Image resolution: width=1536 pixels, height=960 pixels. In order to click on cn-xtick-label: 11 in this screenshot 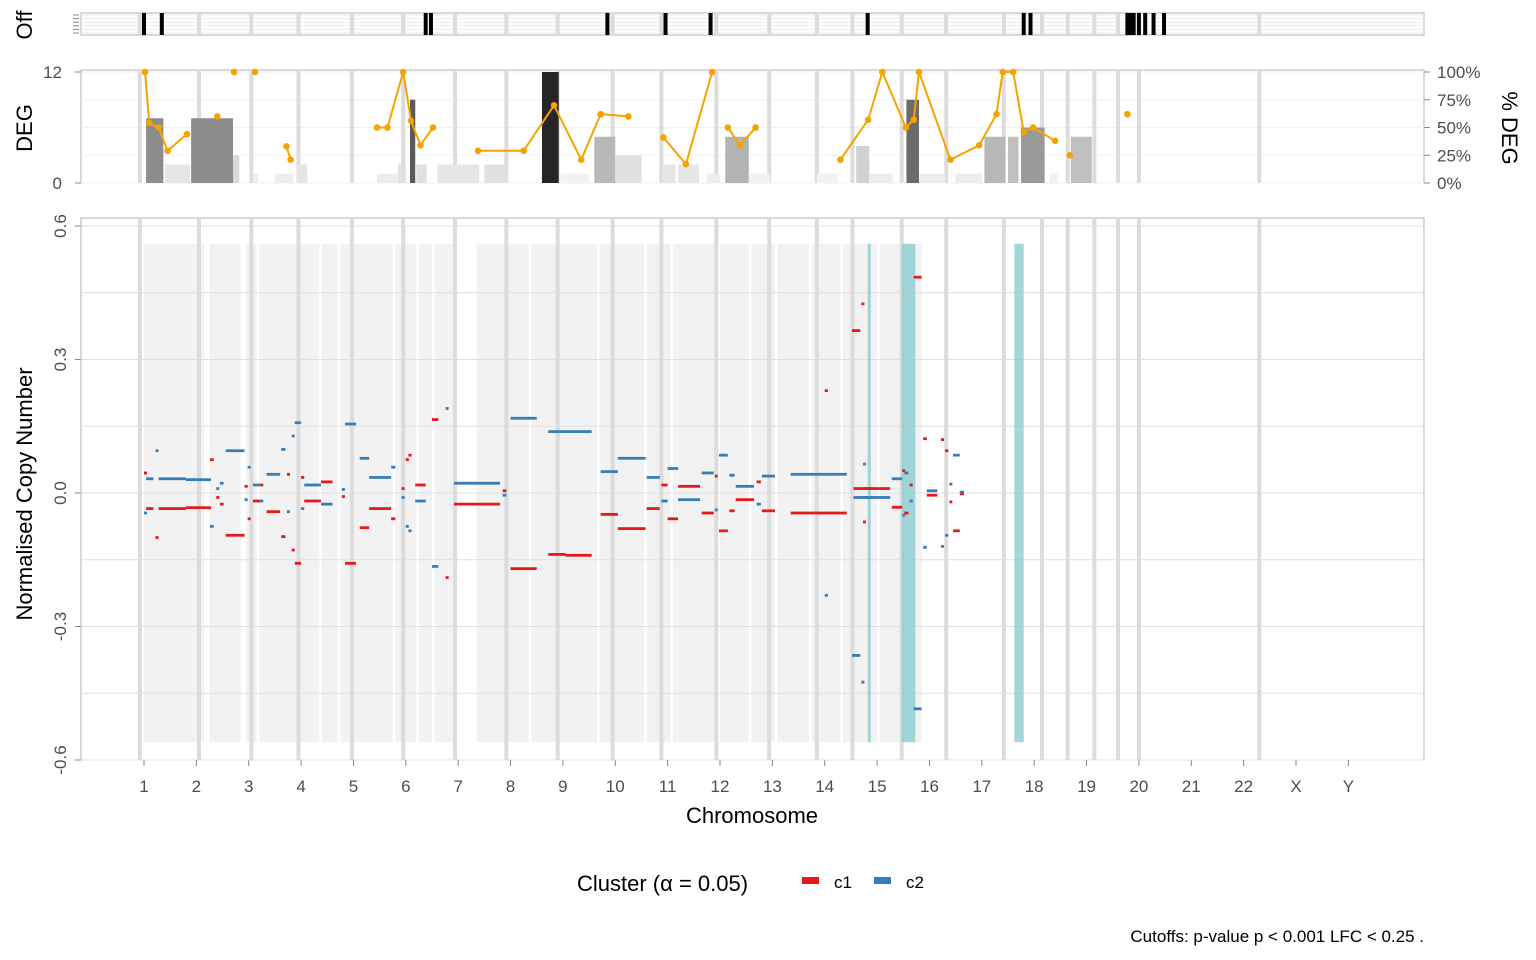, I will do `click(668, 786)`.